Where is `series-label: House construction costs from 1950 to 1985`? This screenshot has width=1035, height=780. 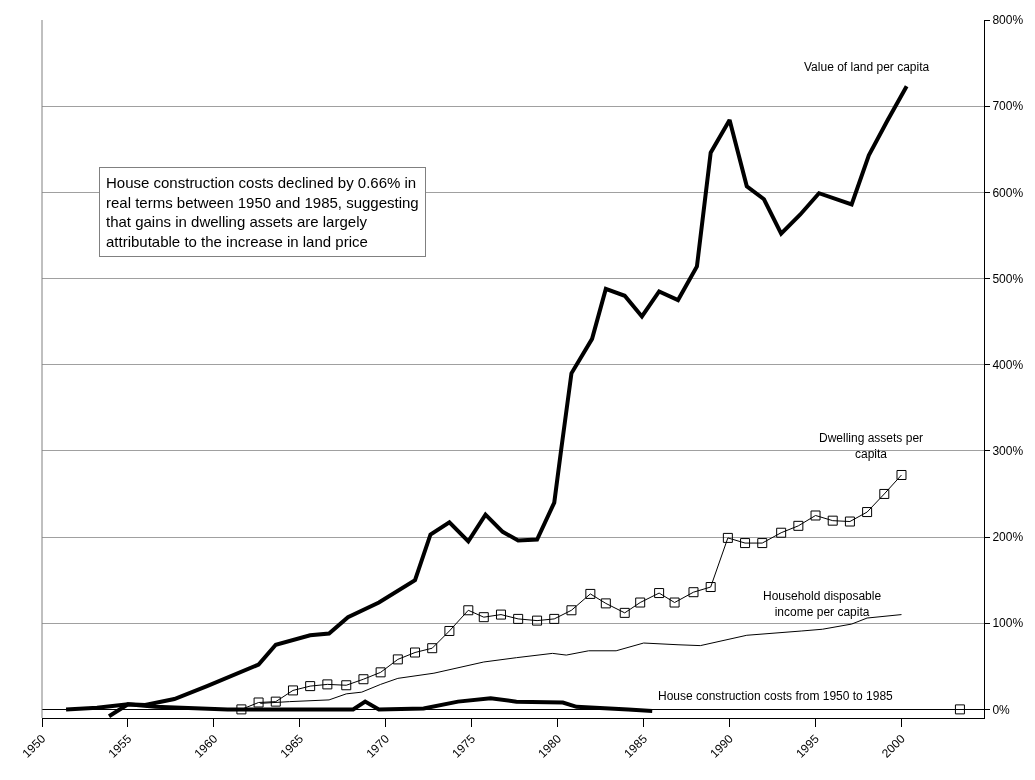 series-label: House construction costs from 1950 to 1985 is located at coordinates (776, 696).